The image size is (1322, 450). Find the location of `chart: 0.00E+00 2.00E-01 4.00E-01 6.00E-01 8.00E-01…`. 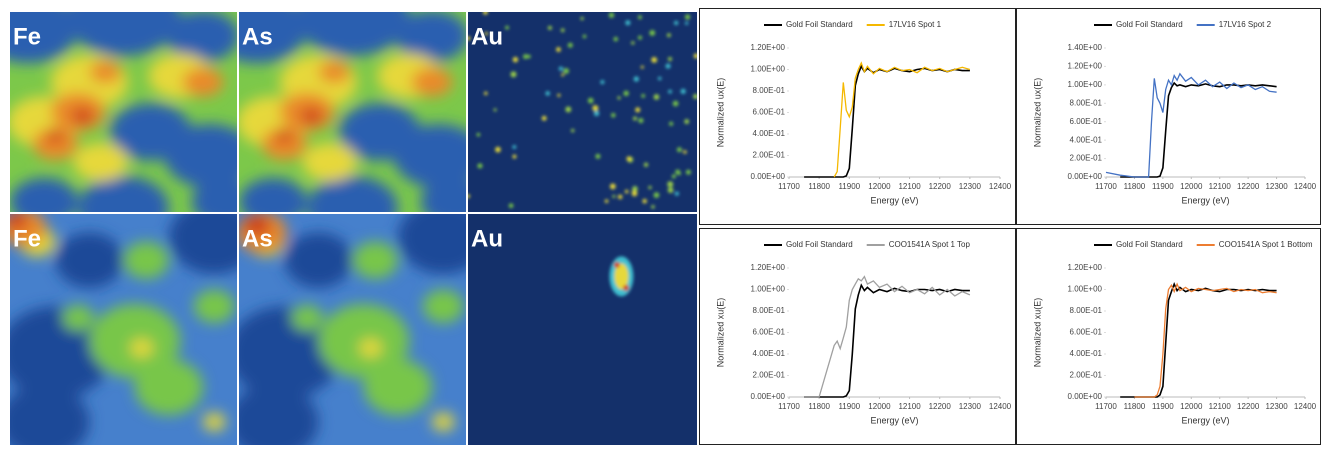

chart: 0.00E+00 2.00E-01 4.00E-01 6.00E-01 8.00E-01… is located at coordinates (857, 336).